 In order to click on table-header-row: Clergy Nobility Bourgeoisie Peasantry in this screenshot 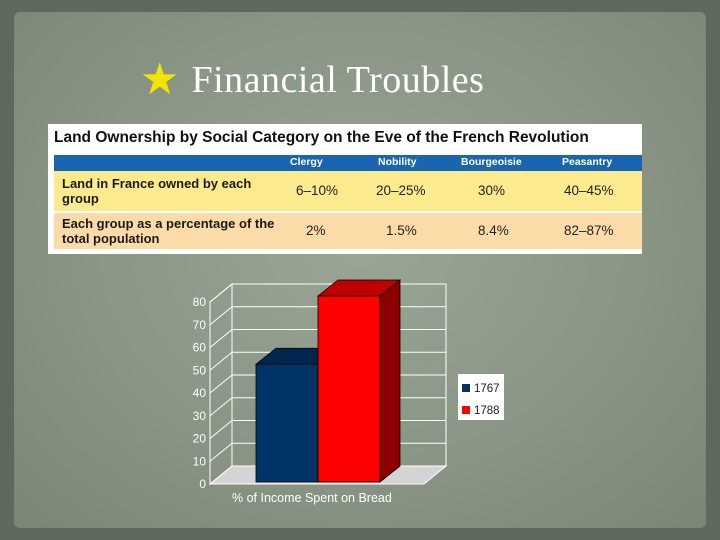, I will do `click(348, 163)`.